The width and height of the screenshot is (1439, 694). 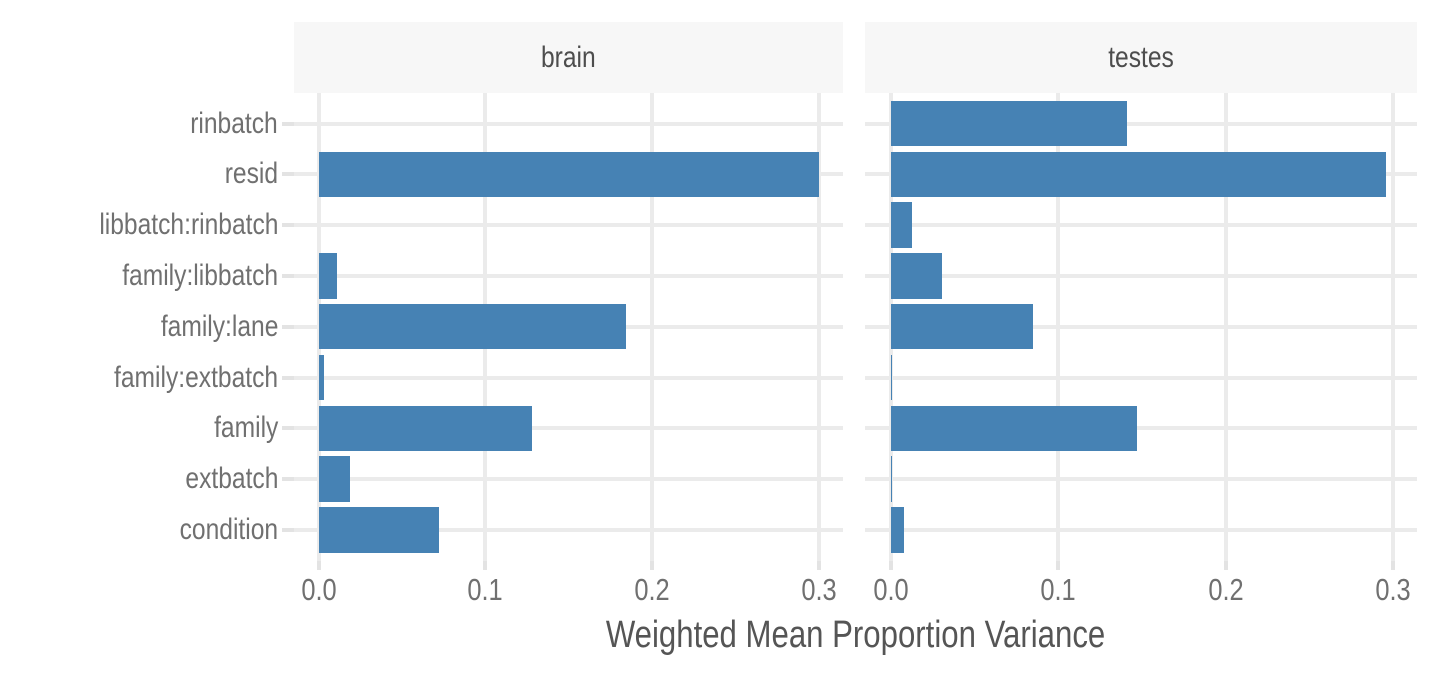 I want to click on facet-strip-brain: brain, so click(x=568, y=57).